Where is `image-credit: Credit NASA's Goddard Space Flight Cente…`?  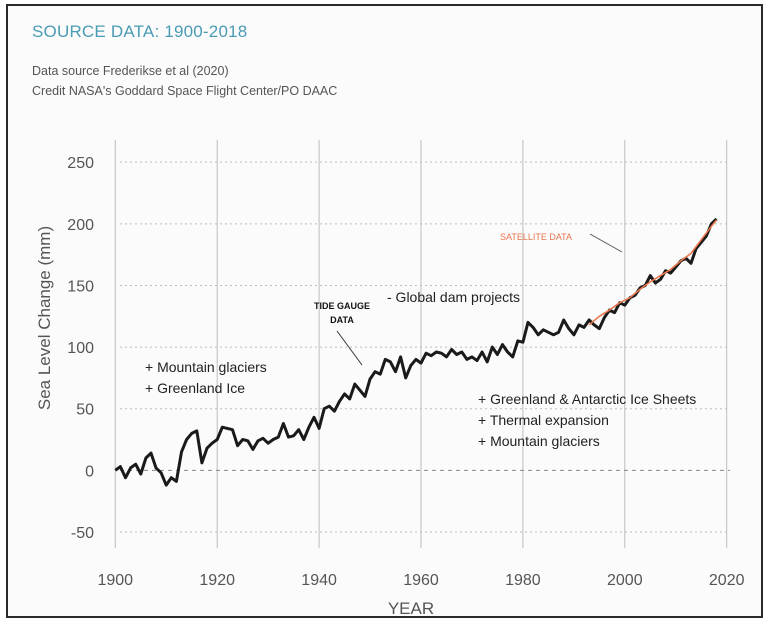
image-credit: Credit NASA's Goddard Space Flight Cente… is located at coordinates (185, 91).